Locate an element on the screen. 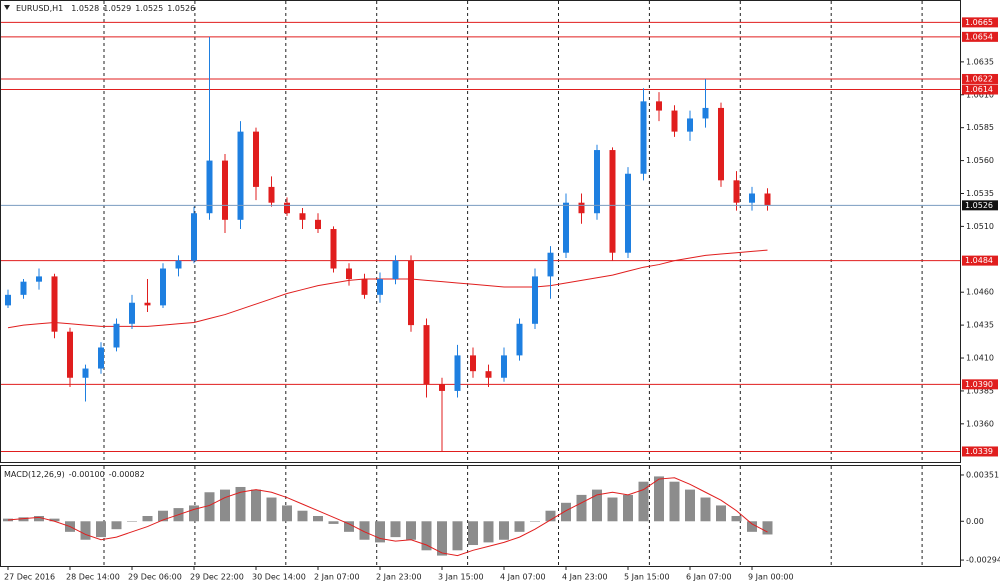 The width and height of the screenshot is (1000, 586). x-tick-label: 5 Jan 15:00 is located at coordinates (647, 577).